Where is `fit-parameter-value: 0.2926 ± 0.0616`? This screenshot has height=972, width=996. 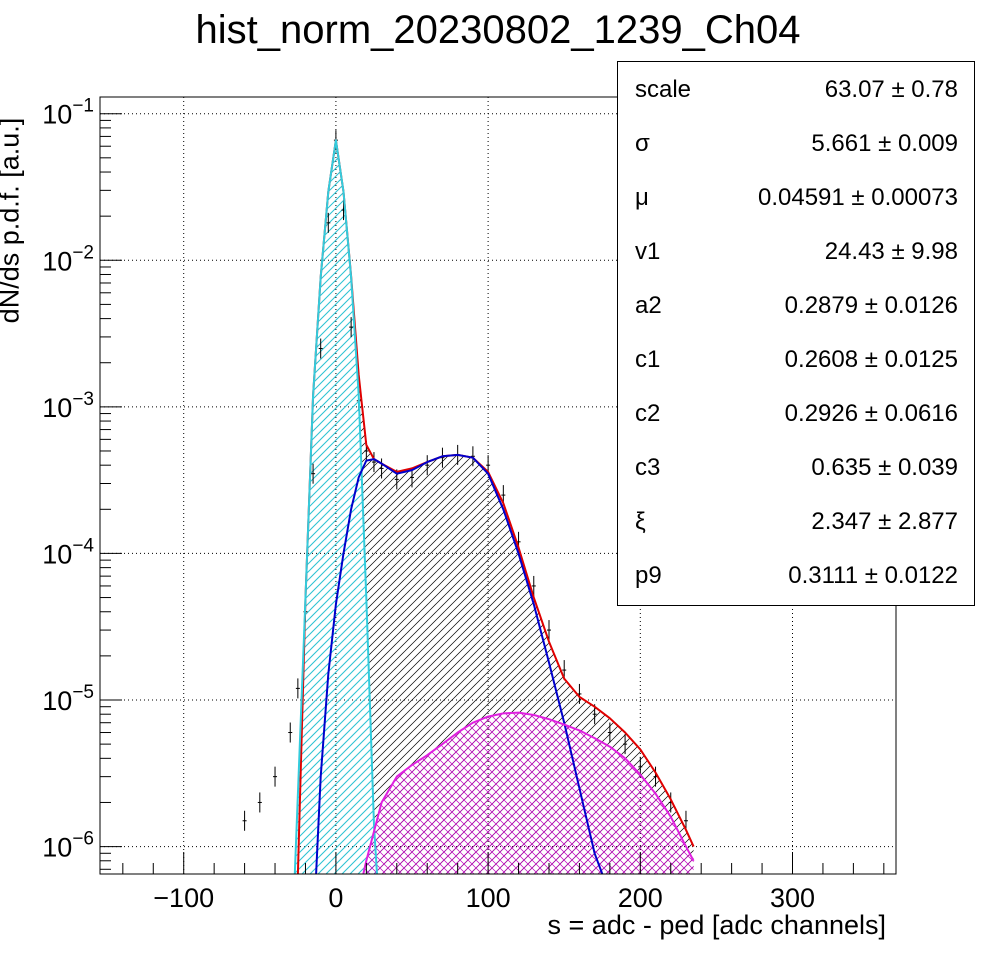 fit-parameter-value: 0.2926 ± 0.0616 is located at coordinates (871, 413).